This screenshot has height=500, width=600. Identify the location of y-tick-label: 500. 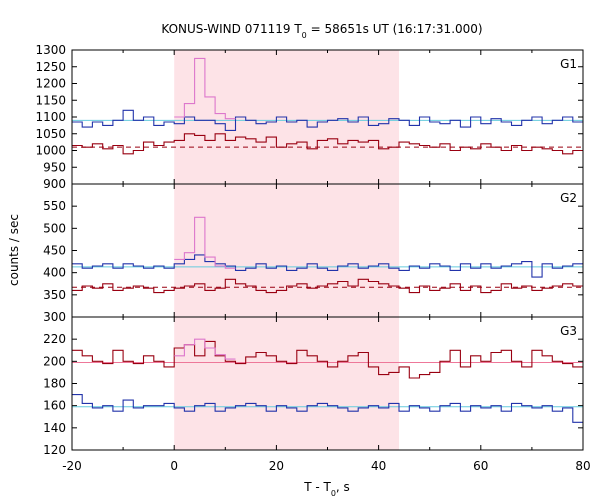
(54, 228).